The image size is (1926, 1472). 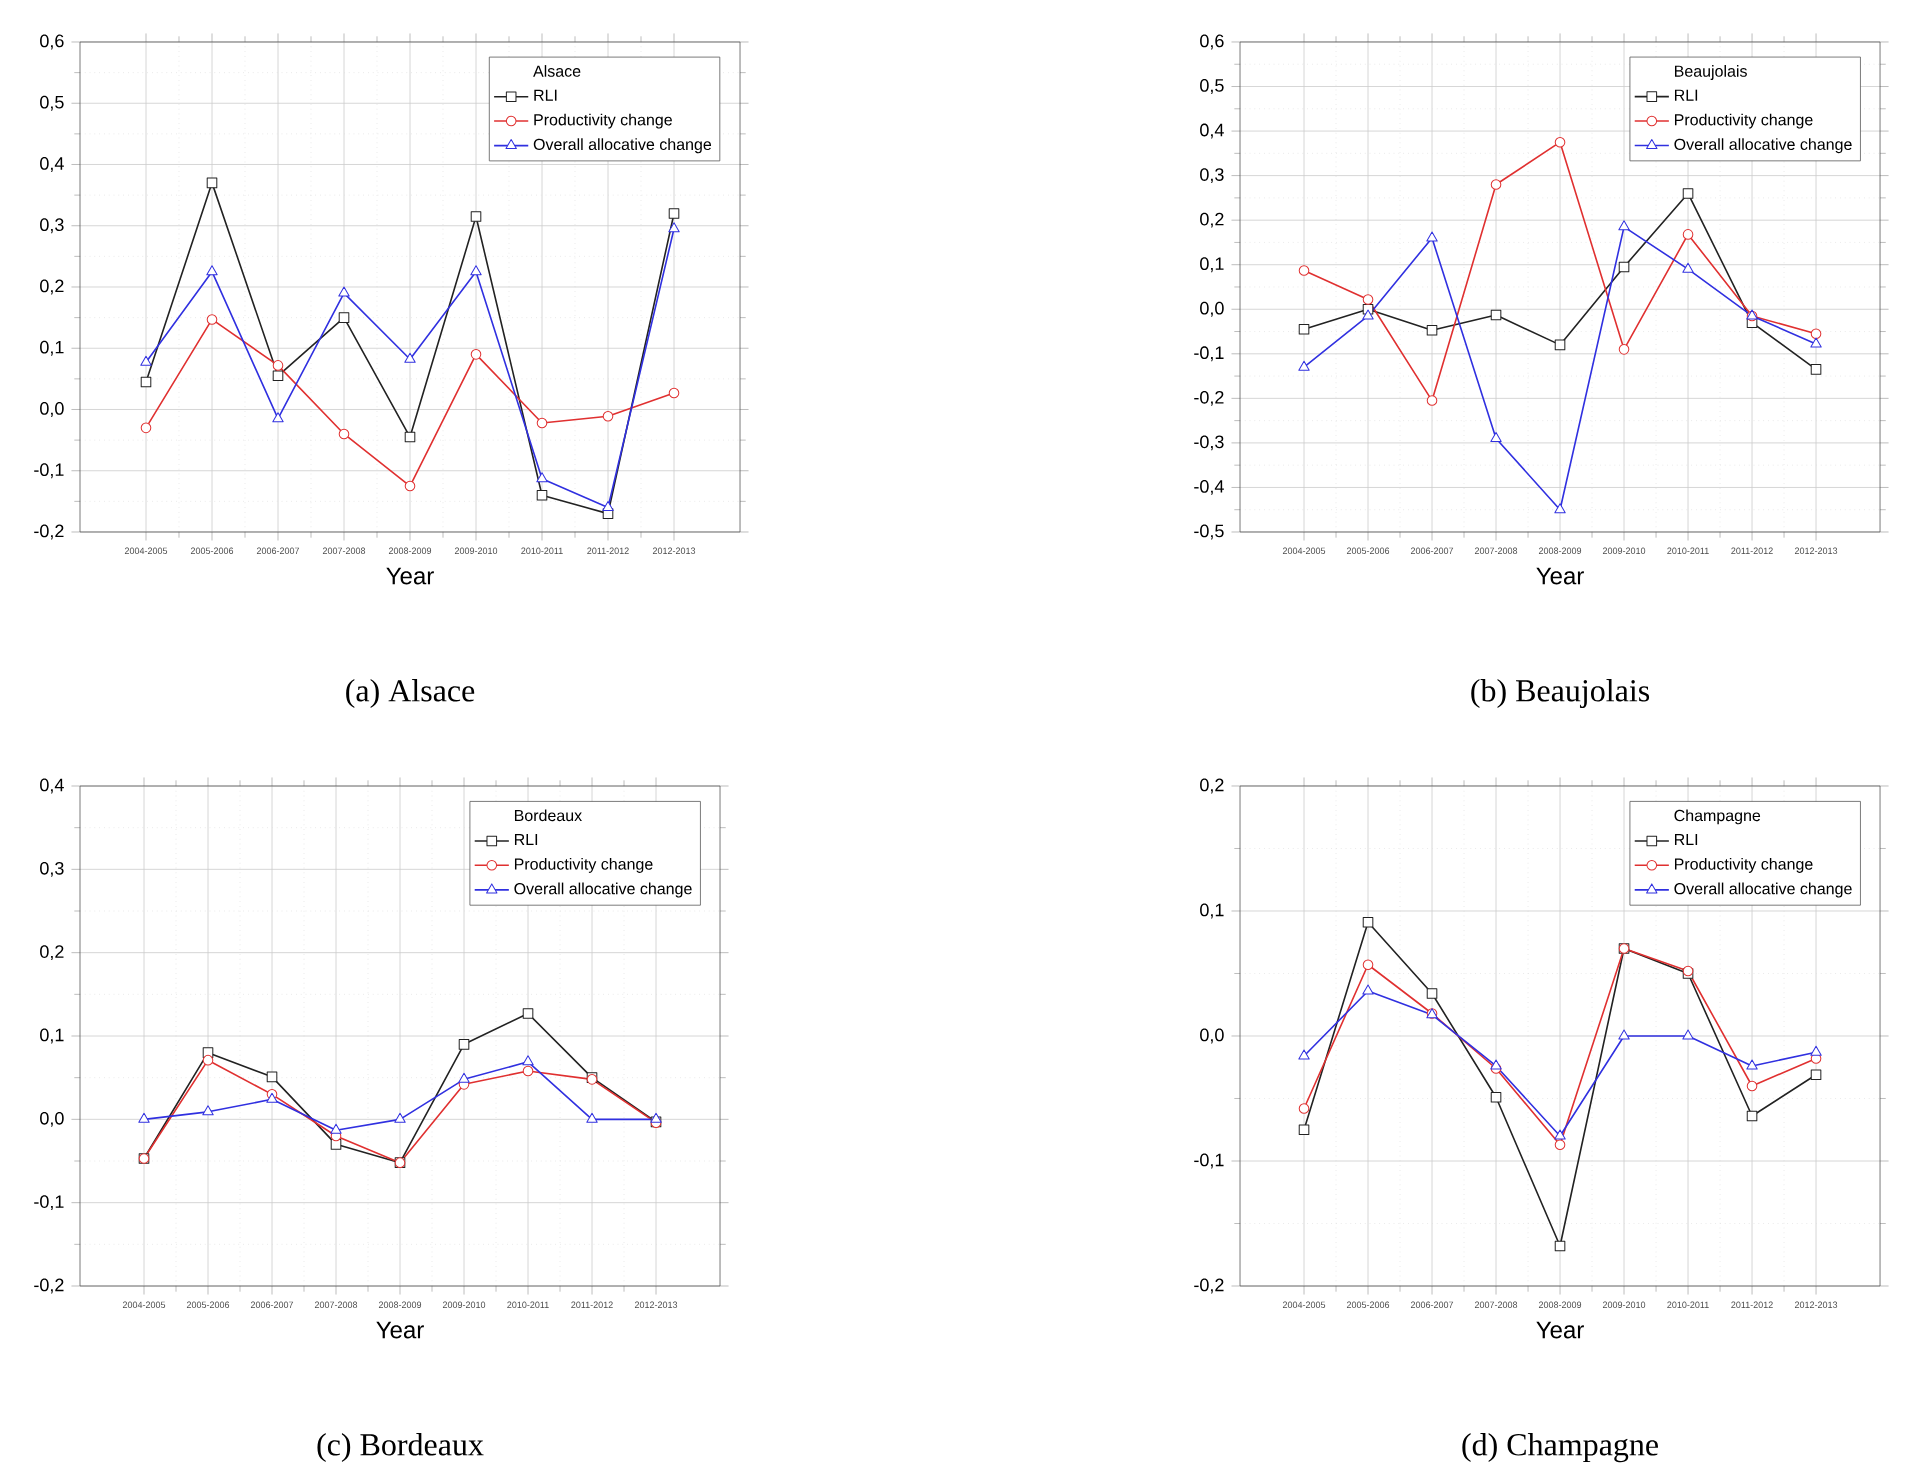 What do you see at coordinates (548, 815) in the screenshot?
I see `legend-title: Bordeaux` at bounding box center [548, 815].